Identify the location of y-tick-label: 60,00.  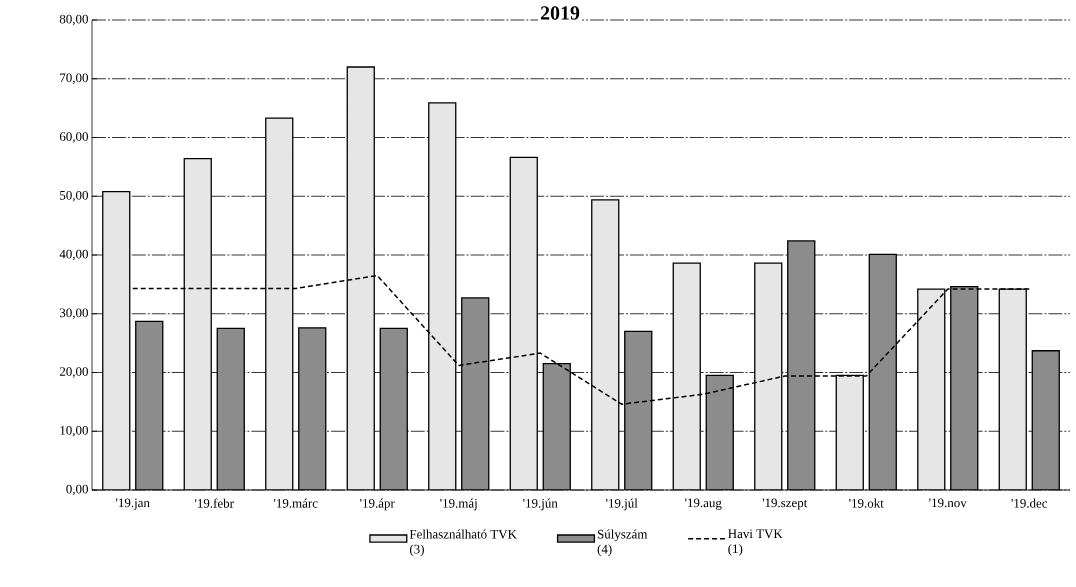
(73, 137).